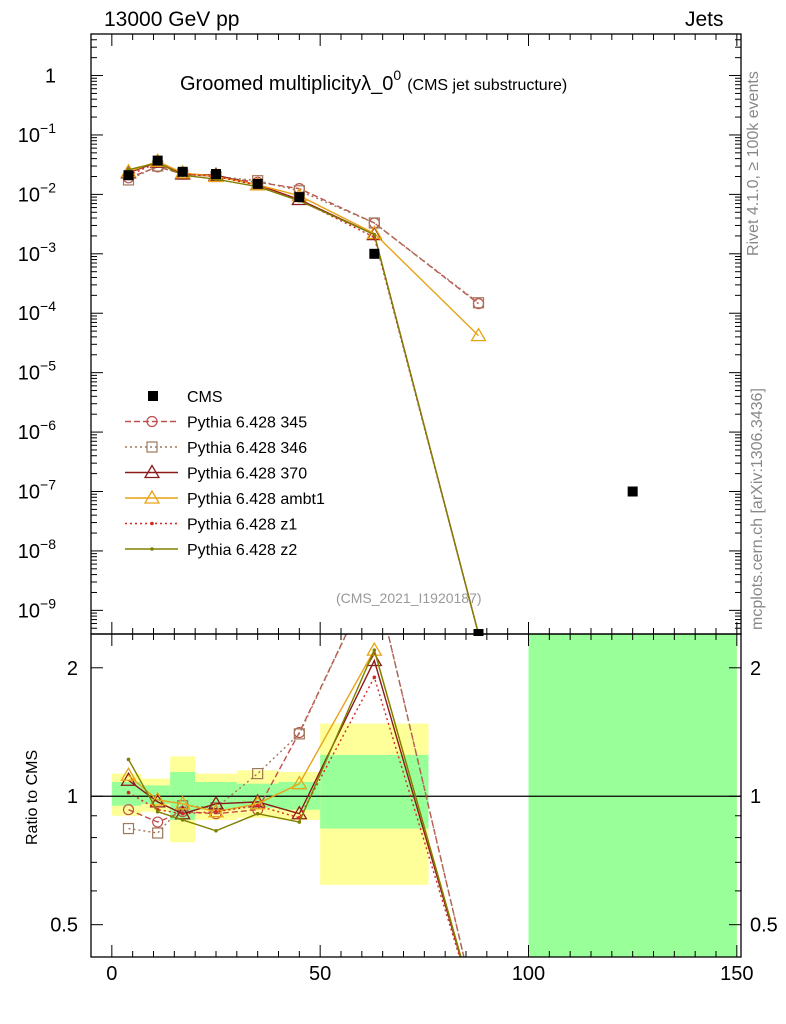  Describe the element at coordinates (242, 550) in the screenshot. I see `legend-label-5: Pythia 6.428 z2` at that location.